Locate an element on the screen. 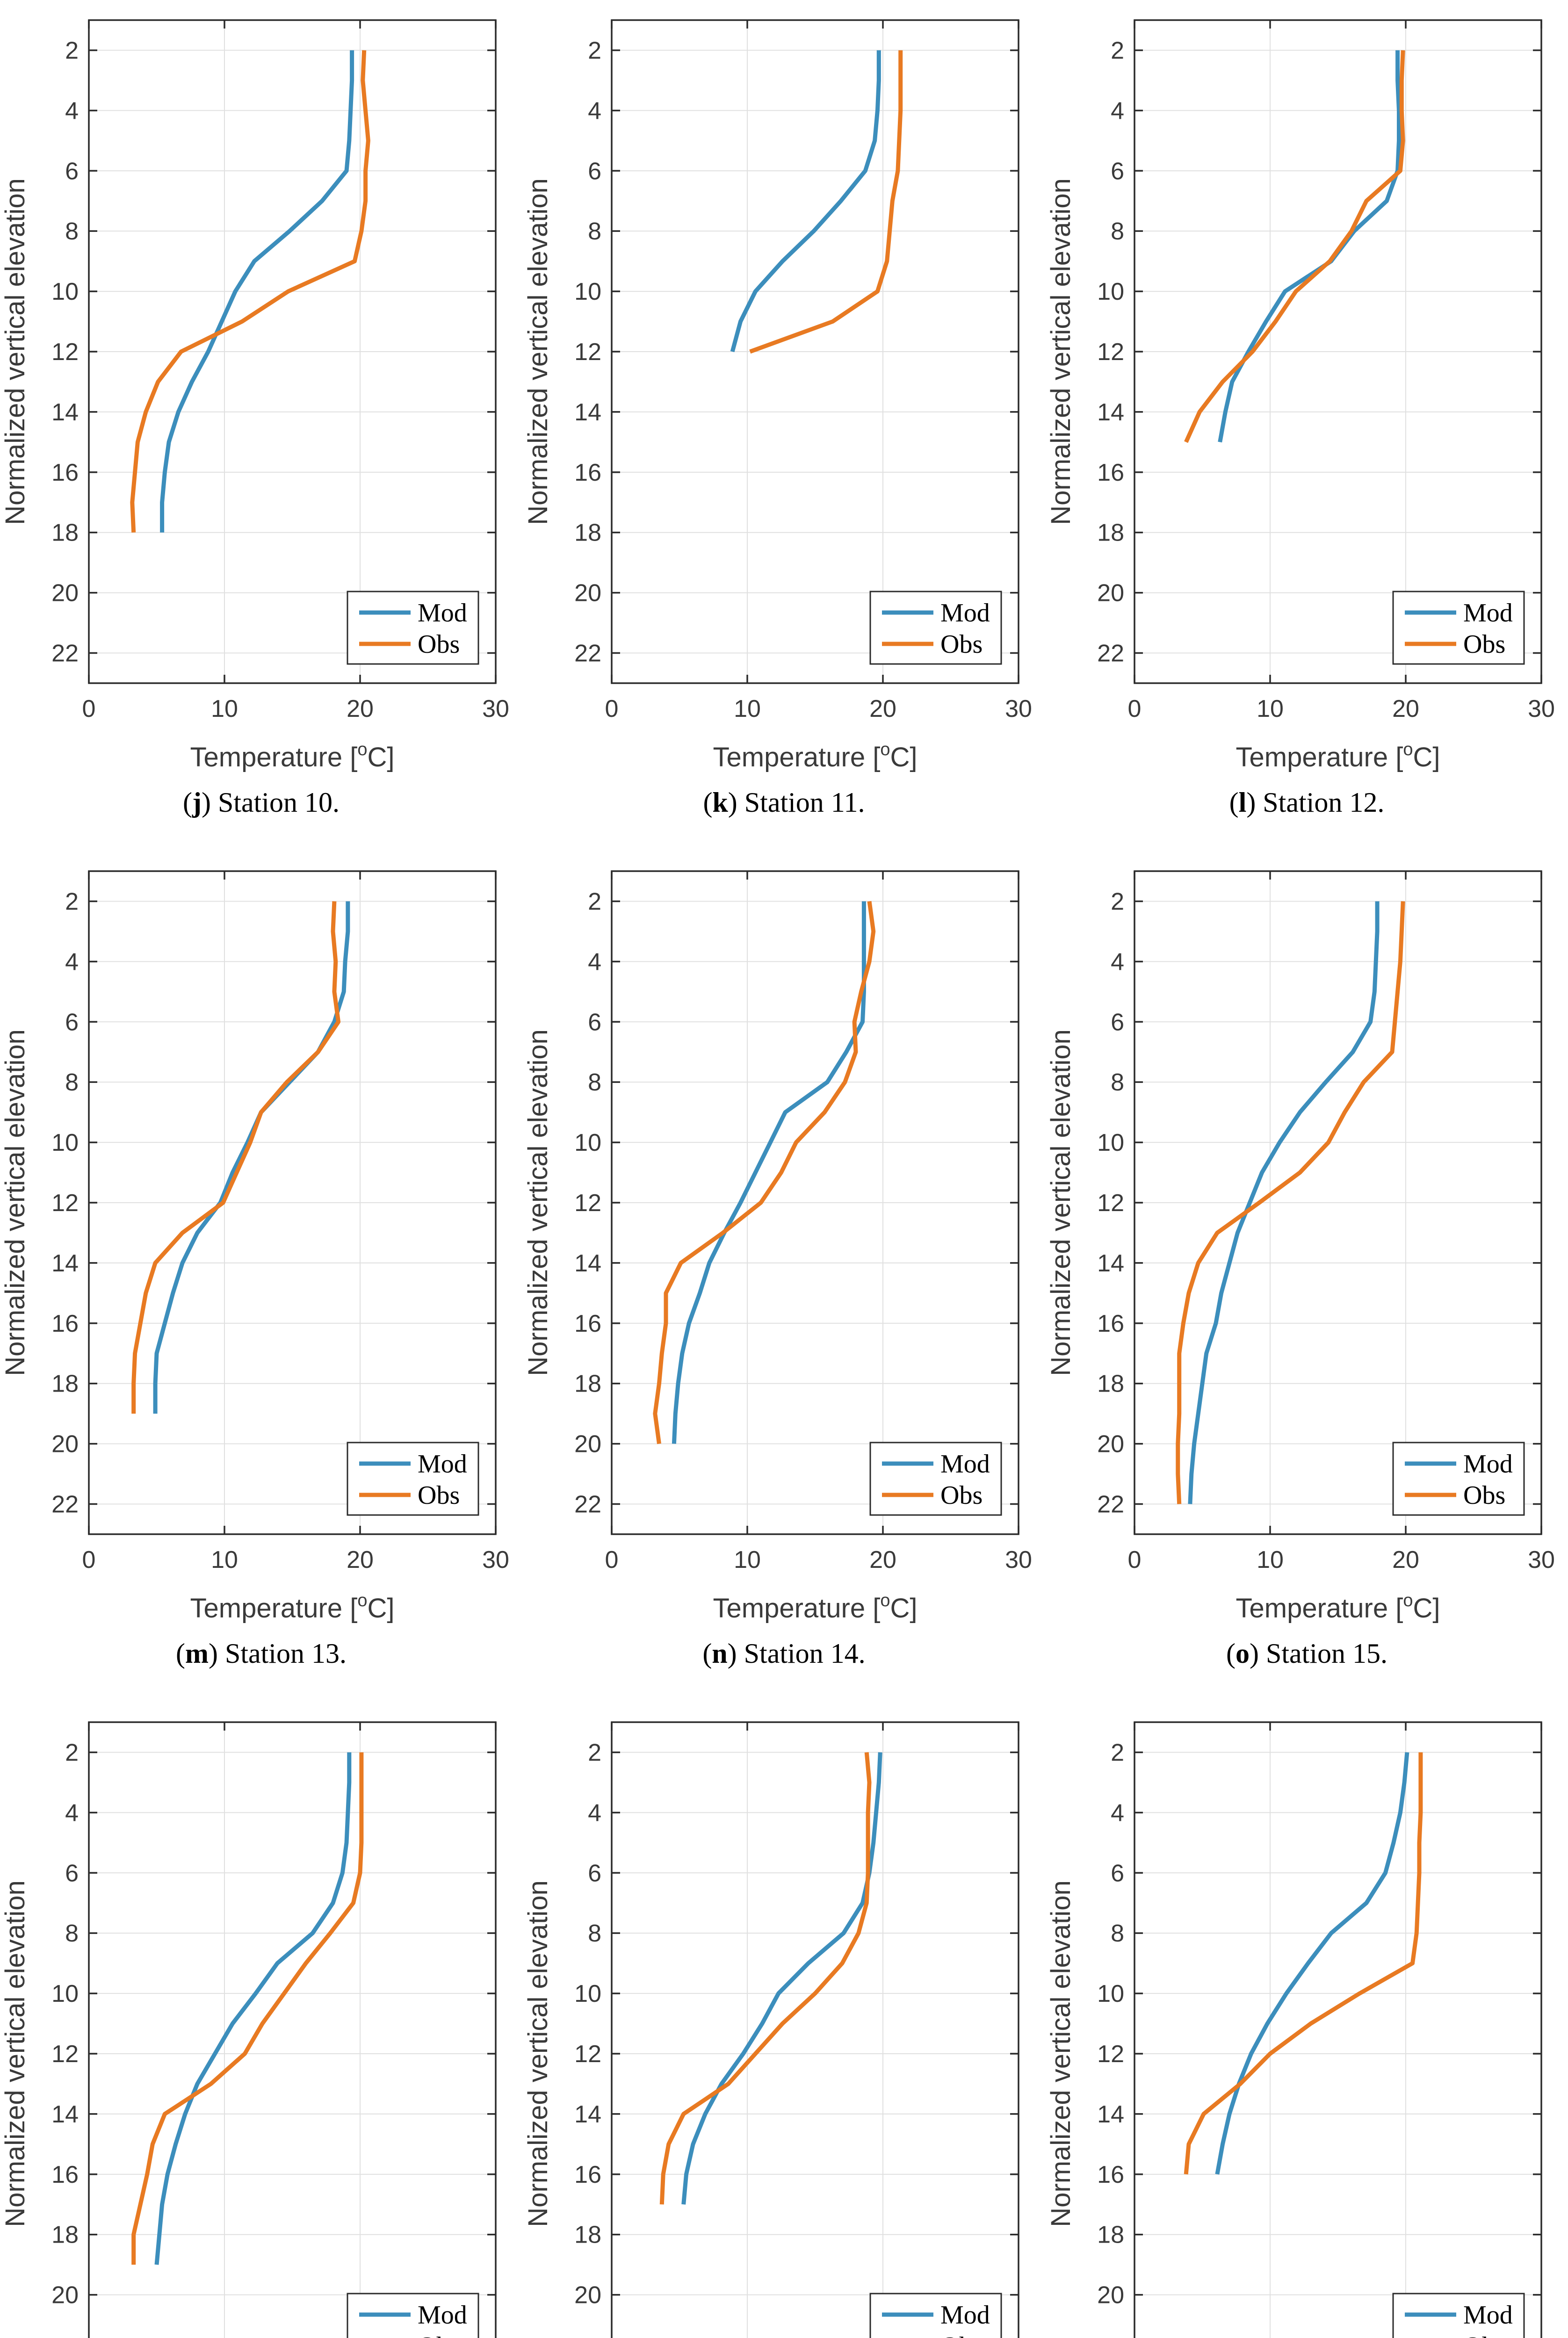  tick-marks is located at coordinates (815, 352).